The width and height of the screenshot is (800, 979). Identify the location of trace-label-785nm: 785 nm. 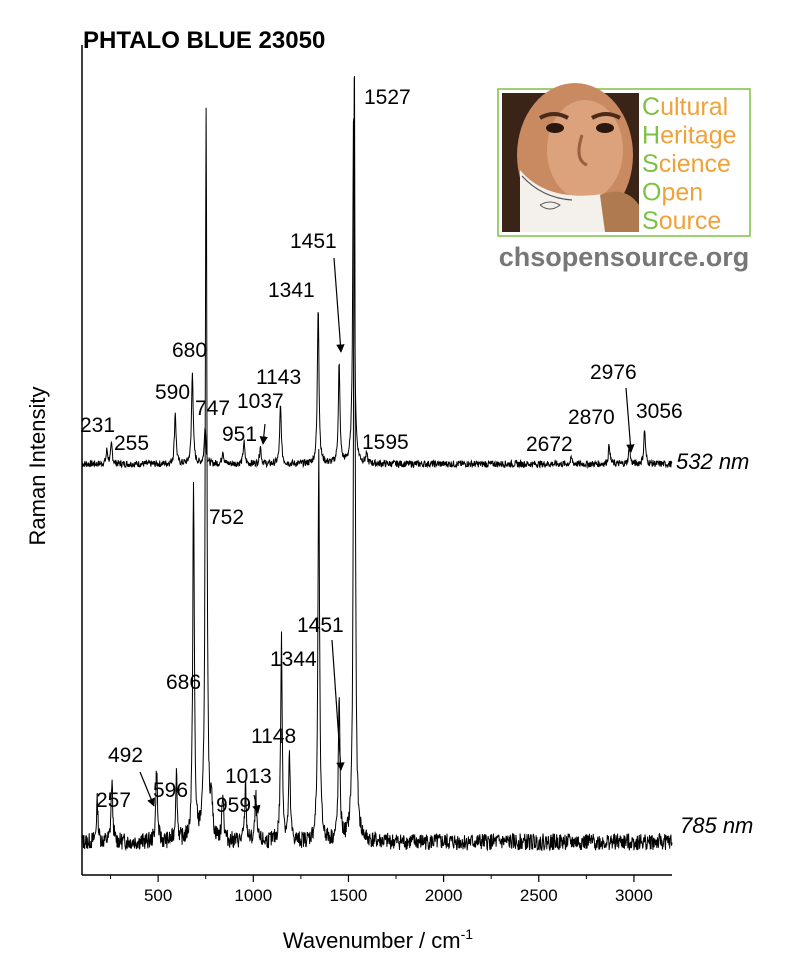
(716, 825).